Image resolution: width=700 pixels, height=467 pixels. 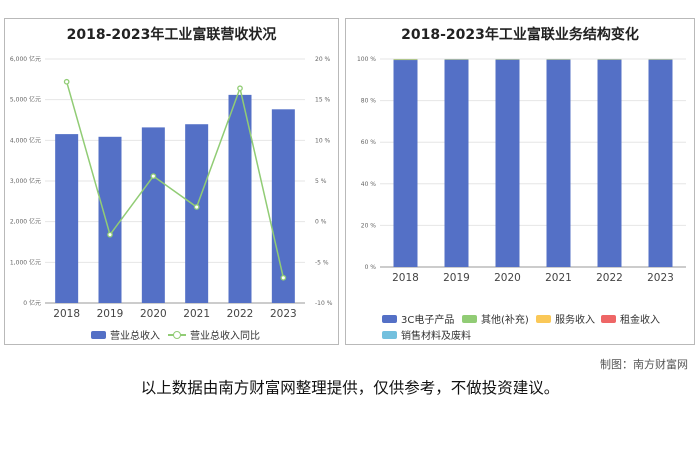 I want to click on y2-tick-label: 5 %, so click(x=321, y=181).